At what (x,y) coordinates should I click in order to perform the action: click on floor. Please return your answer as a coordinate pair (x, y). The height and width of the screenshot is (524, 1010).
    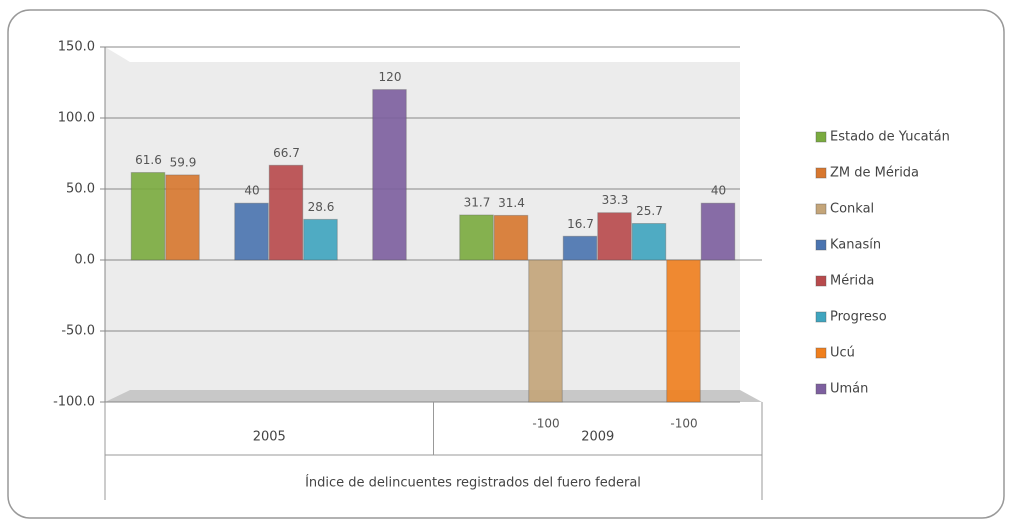
    Looking at the image, I should click on (433, 396).